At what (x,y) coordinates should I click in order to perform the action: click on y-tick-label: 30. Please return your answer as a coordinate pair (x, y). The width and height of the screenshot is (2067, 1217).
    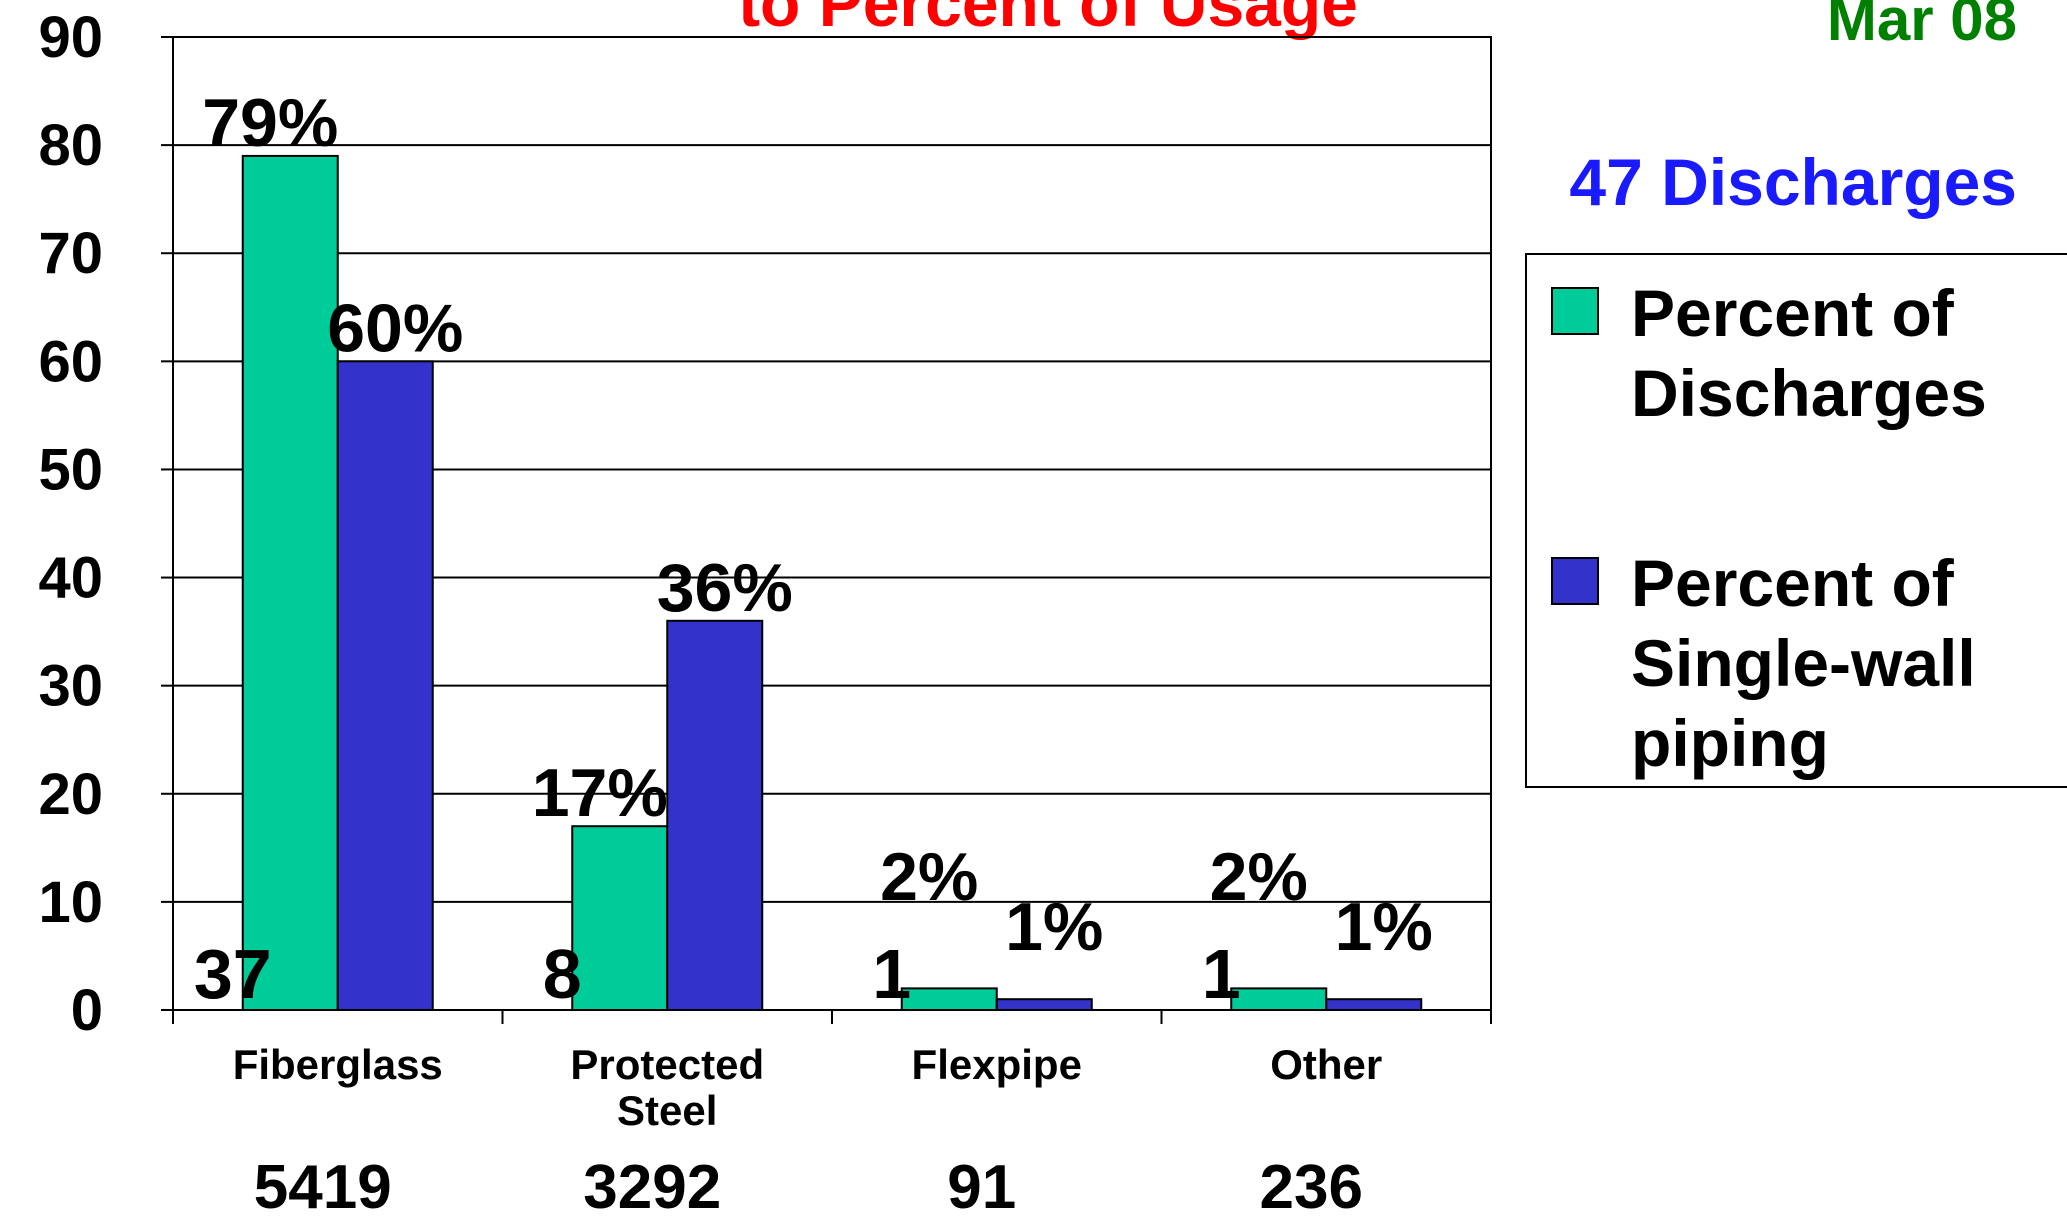
    Looking at the image, I should click on (70, 686).